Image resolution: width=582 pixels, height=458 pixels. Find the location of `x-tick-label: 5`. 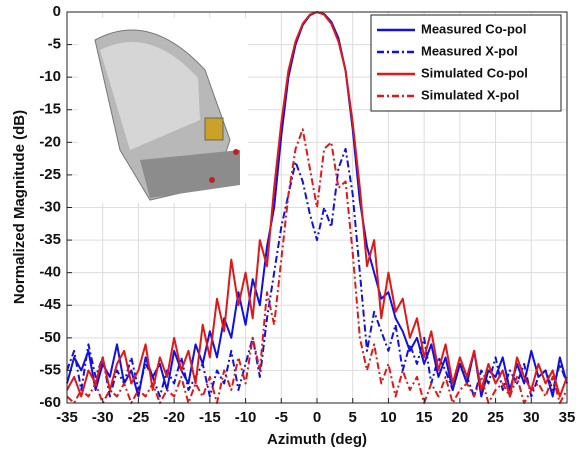

x-tick-label: 5 is located at coordinates (353, 417).